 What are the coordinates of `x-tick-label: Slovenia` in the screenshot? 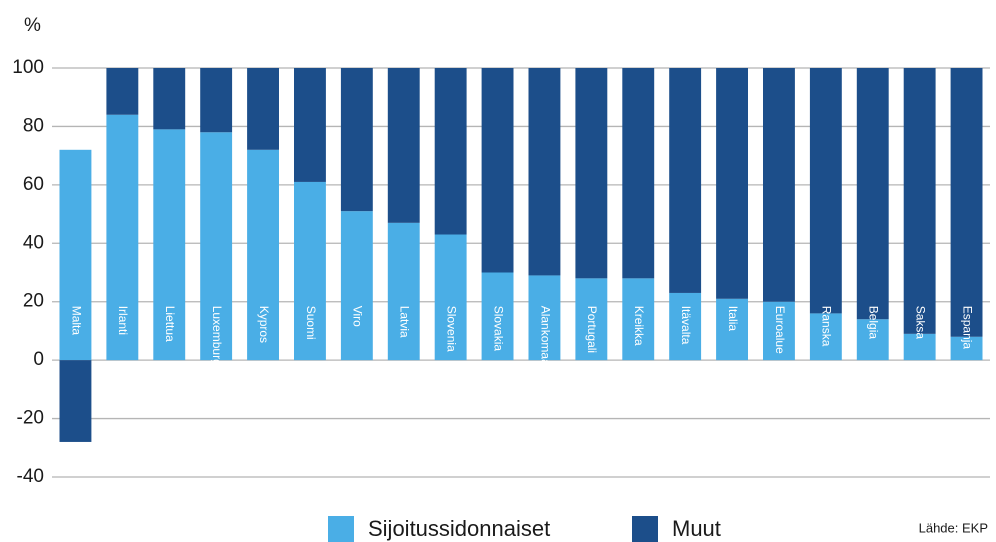 It's located at (451, 329).